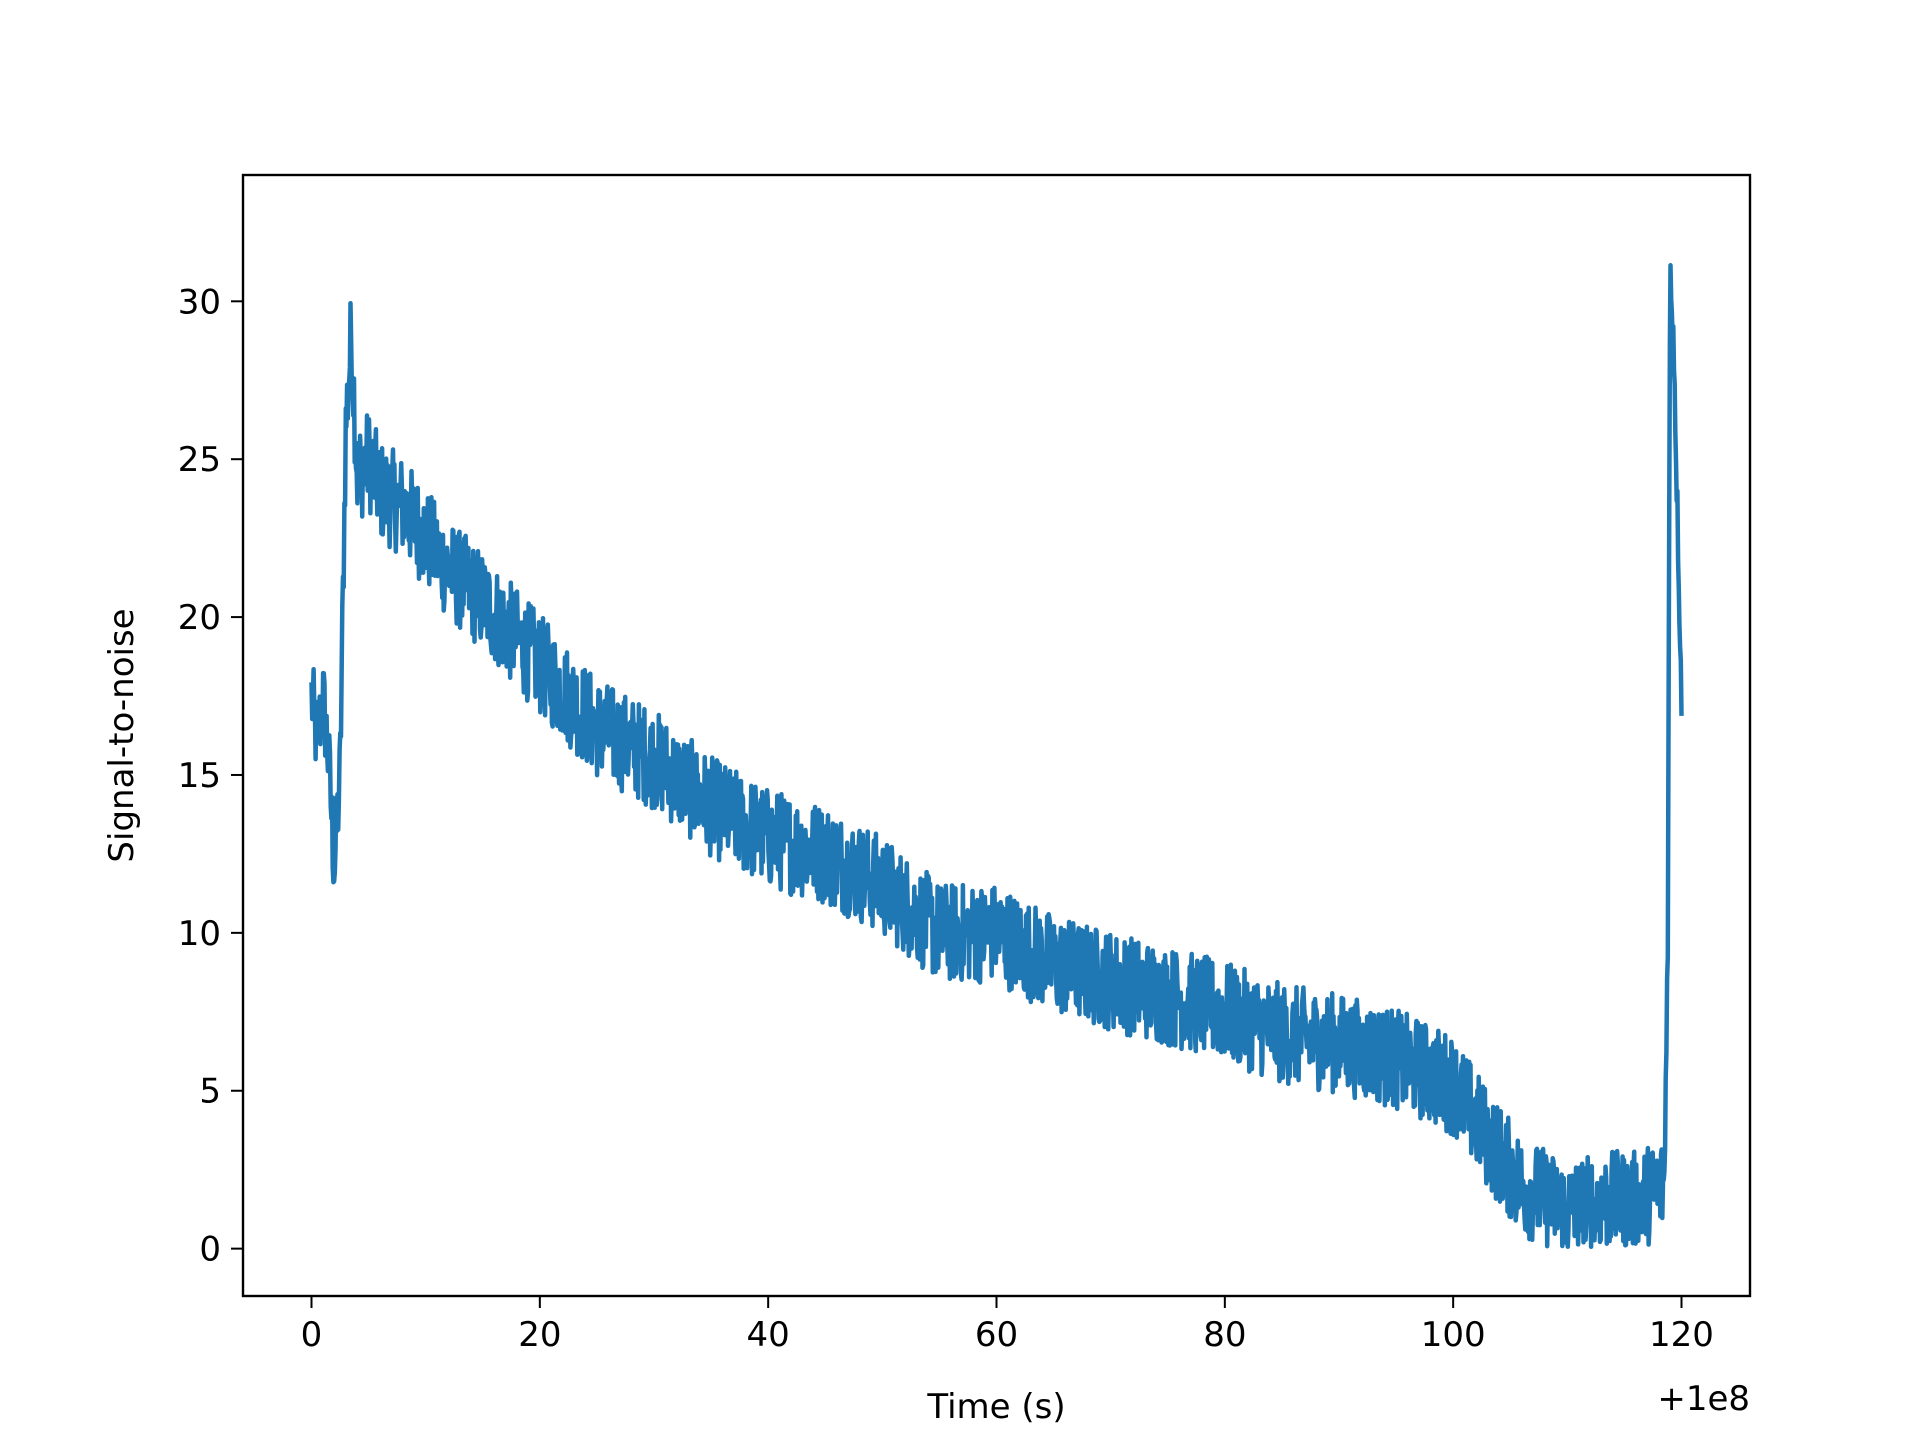 This screenshot has width=1920, height=1440. Describe the element at coordinates (1703, 1399) in the screenshot. I see `x-axis-offset-label: +1e8` at that location.